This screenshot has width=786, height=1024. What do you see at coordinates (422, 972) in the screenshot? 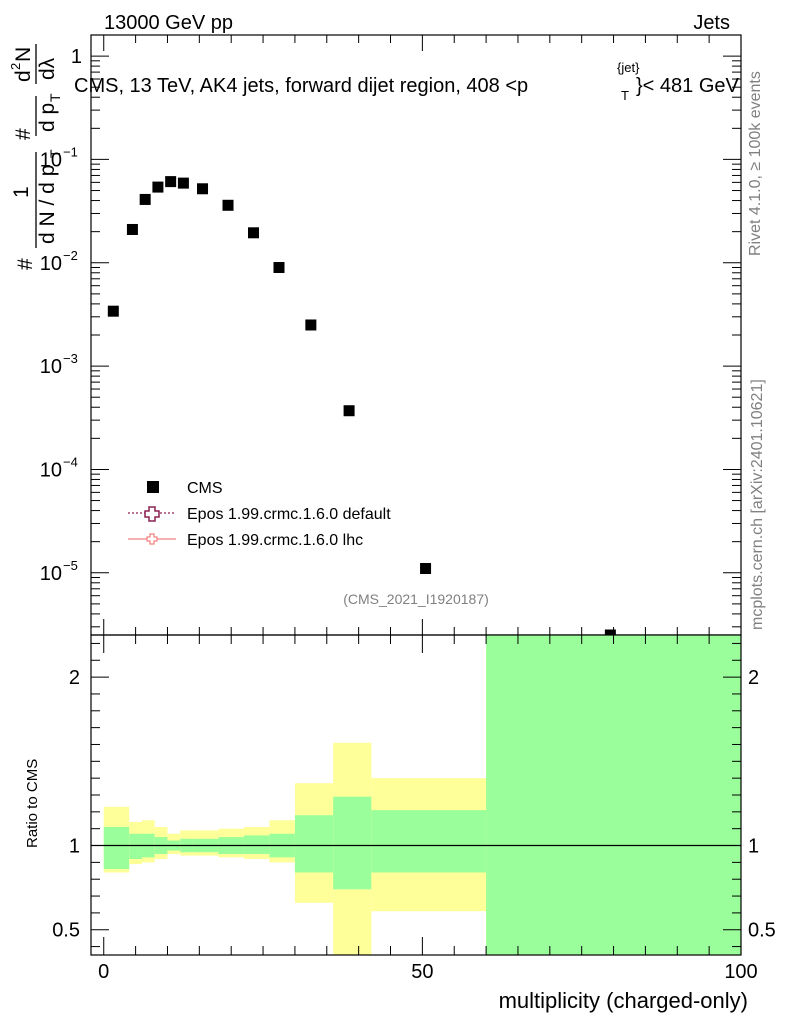
I see `x-tick-label: 50` at bounding box center [422, 972].